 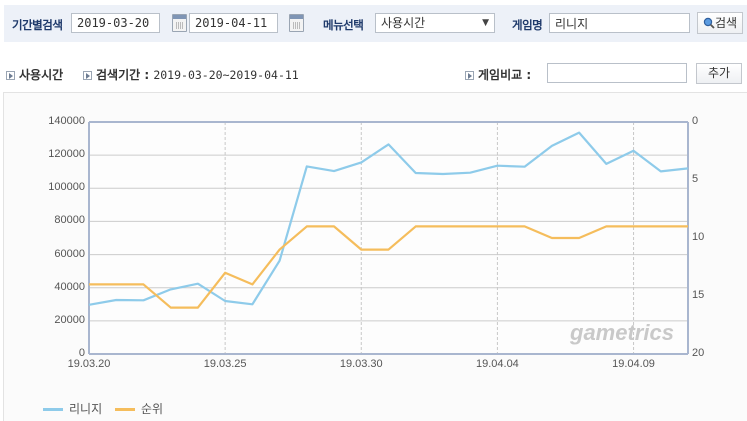 What do you see at coordinates (695, 179) in the screenshot?
I see `y-right-tick: 5` at bounding box center [695, 179].